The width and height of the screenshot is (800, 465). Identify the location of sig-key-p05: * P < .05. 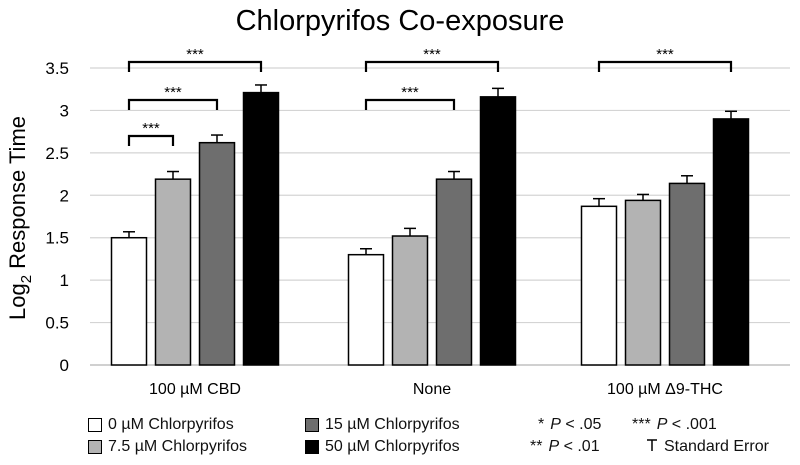
(569, 425).